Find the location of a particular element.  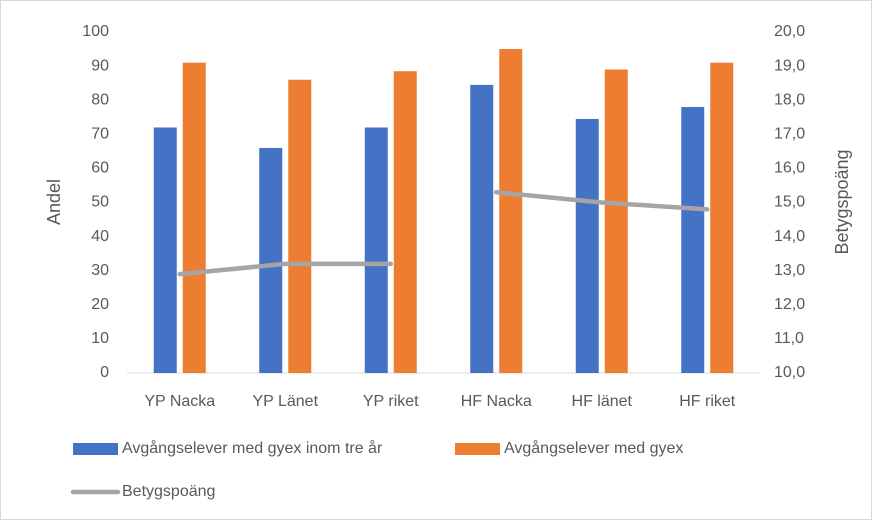

y-tick-label: 80 is located at coordinates (100, 99).